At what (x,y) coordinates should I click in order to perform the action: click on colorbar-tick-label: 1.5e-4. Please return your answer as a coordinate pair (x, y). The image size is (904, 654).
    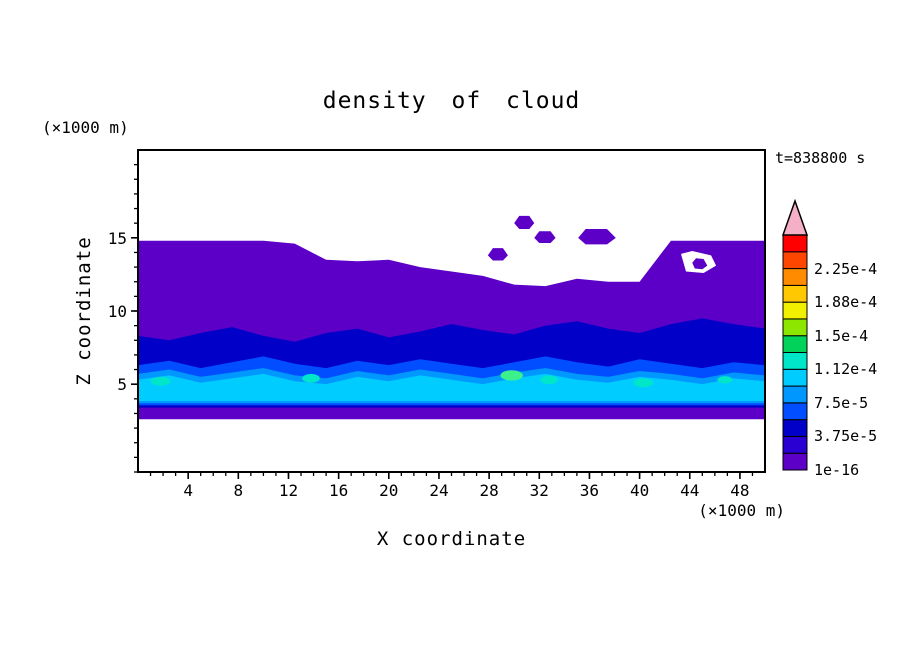
    Looking at the image, I should click on (841, 335).